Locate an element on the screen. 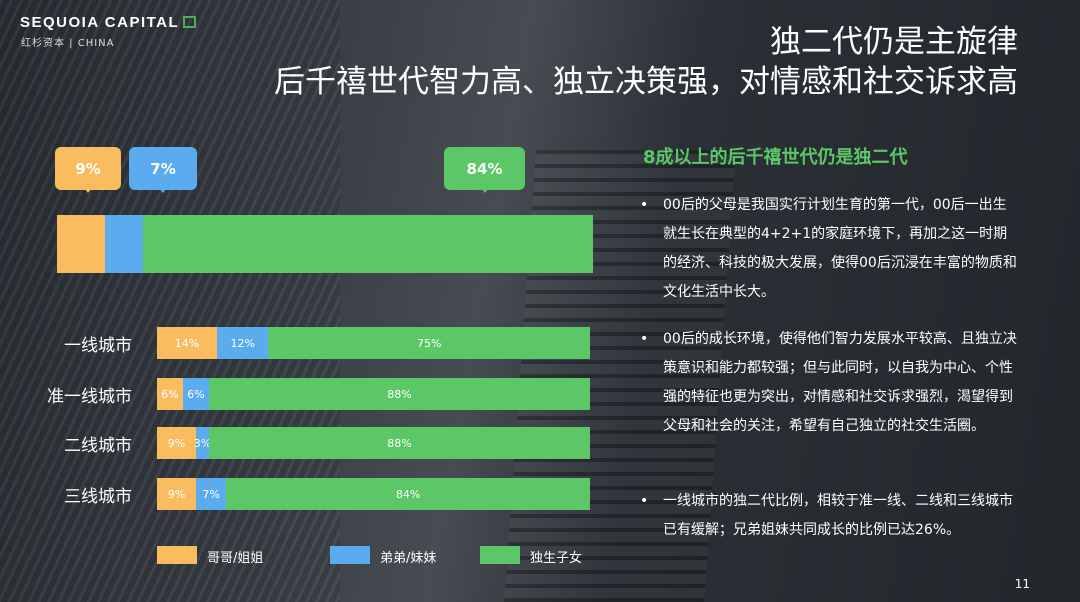 This screenshot has height=602, width=1080. logo-sub-en: CHINA is located at coordinates (96, 43).